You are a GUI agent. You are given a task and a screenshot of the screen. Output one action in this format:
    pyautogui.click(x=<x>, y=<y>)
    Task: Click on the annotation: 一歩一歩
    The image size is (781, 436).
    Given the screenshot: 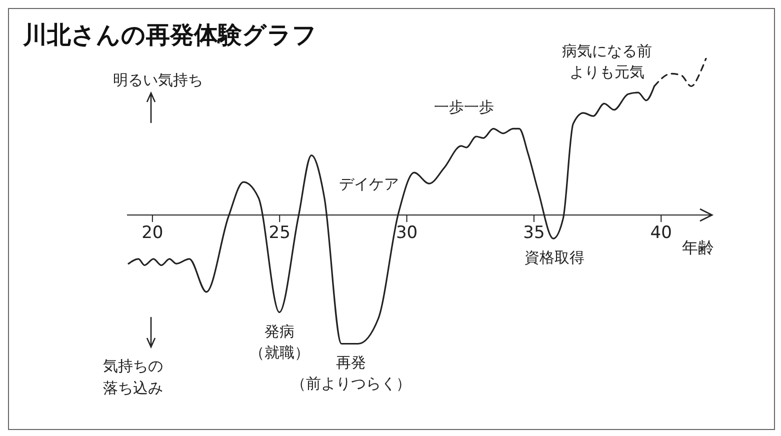 What is the action you would take?
    pyautogui.click(x=464, y=107)
    